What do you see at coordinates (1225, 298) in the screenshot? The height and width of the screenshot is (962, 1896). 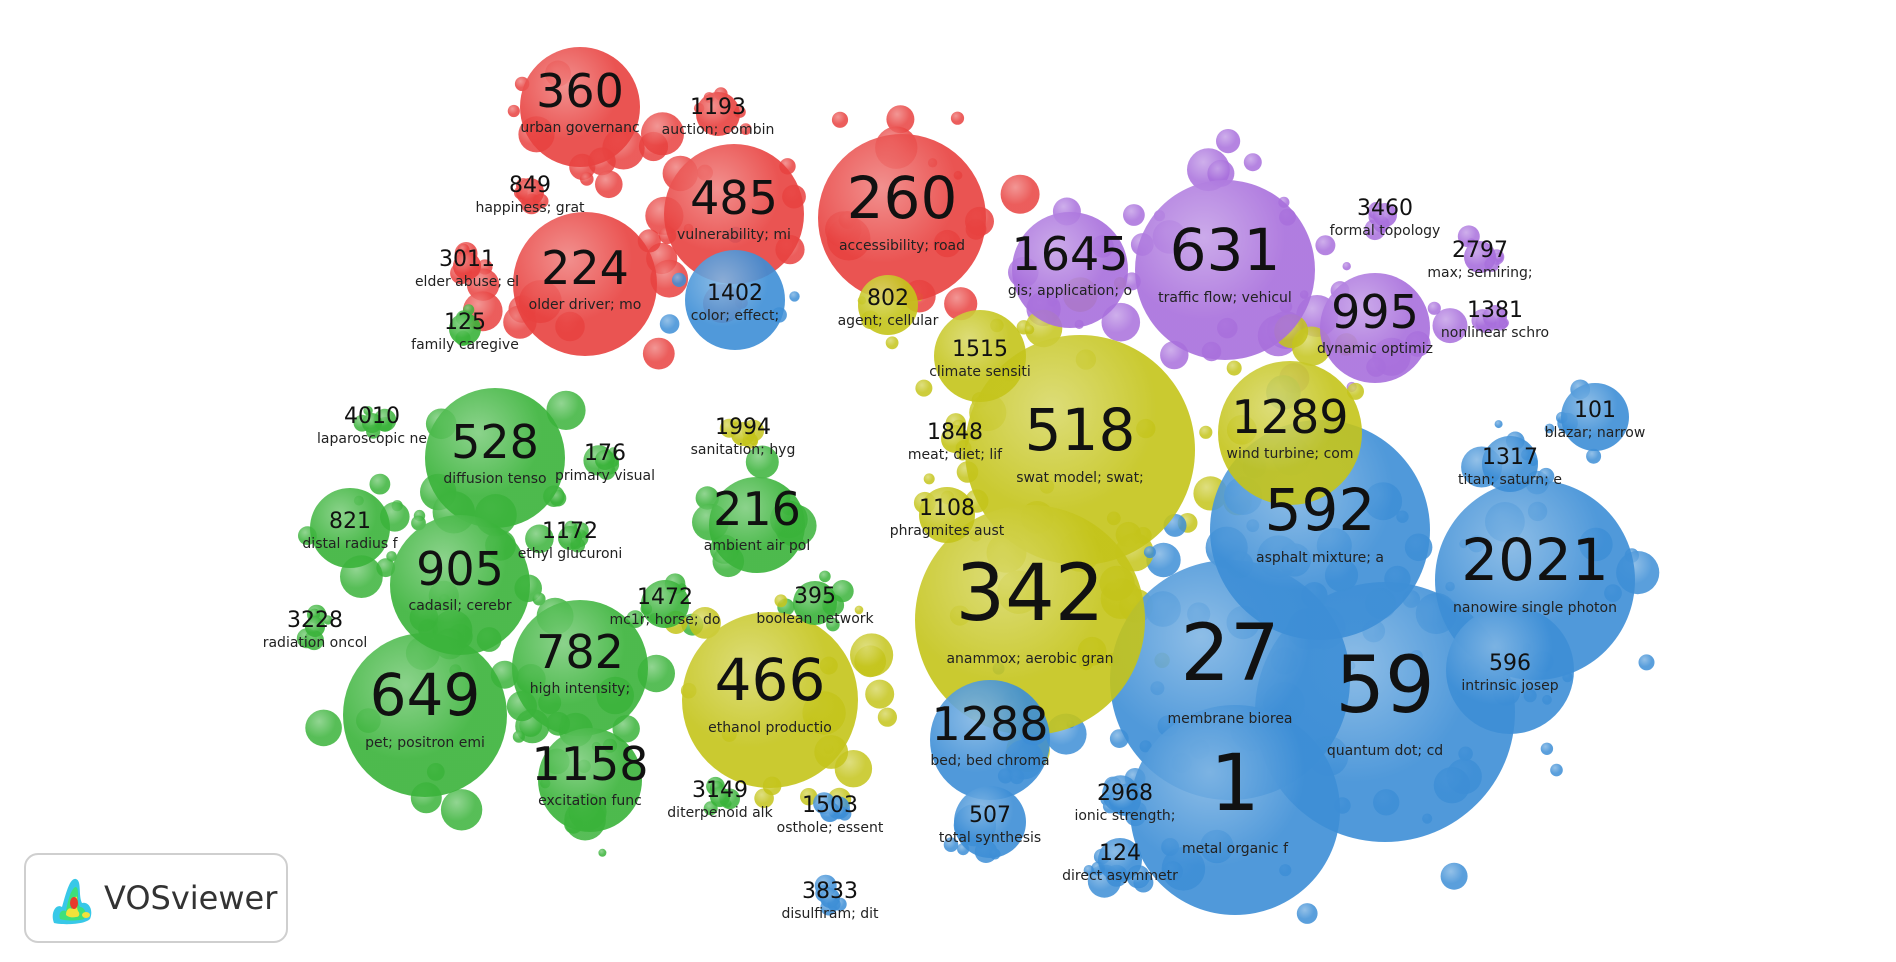 I see `cluster-label-631: traffic flow; vehicul` at bounding box center [1225, 298].